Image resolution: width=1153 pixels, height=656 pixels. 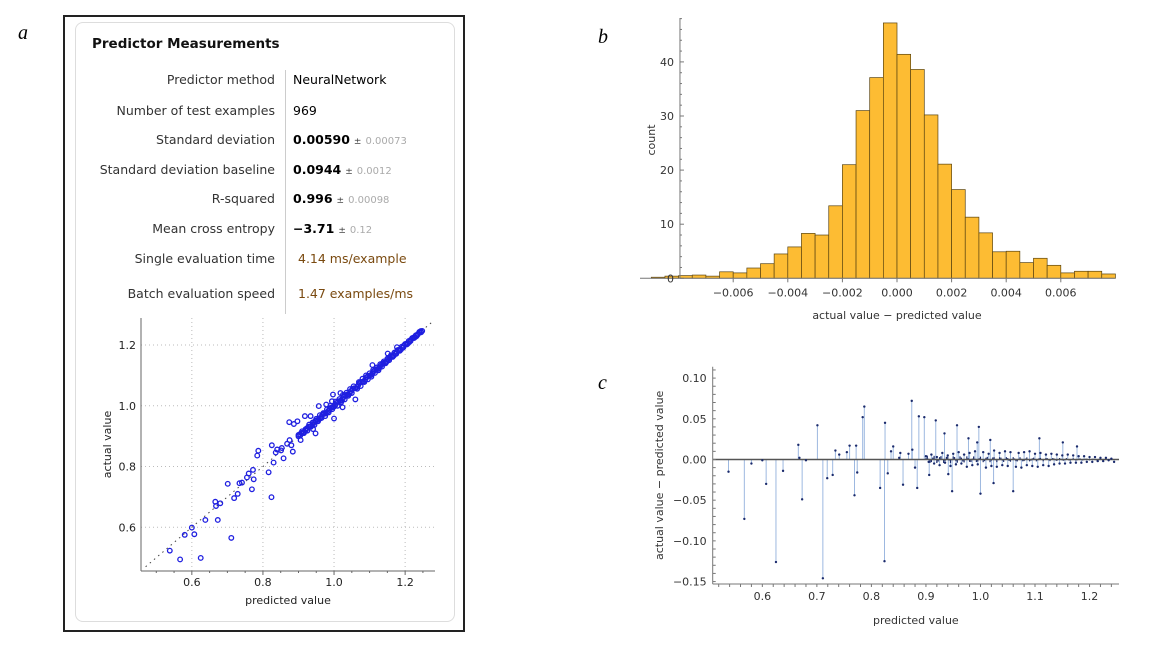 What do you see at coordinates (321, 139) in the screenshot?
I see `value-text: 0.00590` at bounding box center [321, 139].